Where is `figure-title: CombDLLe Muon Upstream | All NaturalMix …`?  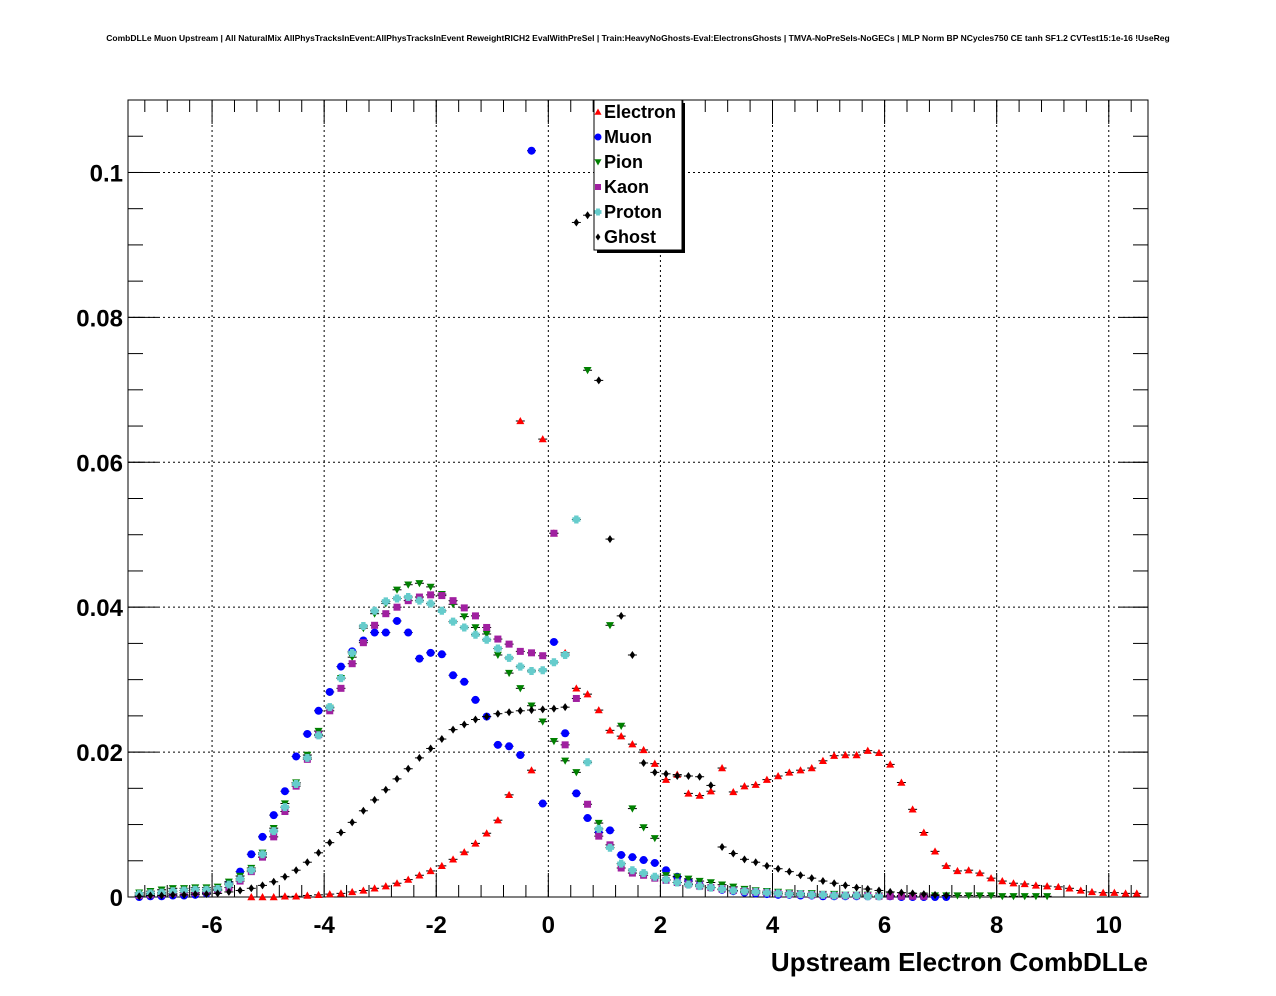 figure-title: CombDLLe Muon Upstream | All NaturalMix … is located at coordinates (638, 38).